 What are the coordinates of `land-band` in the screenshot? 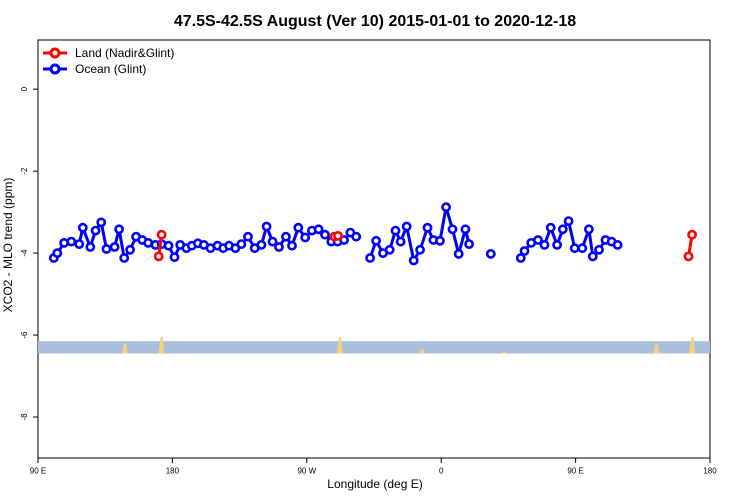 It's located at (374, 347).